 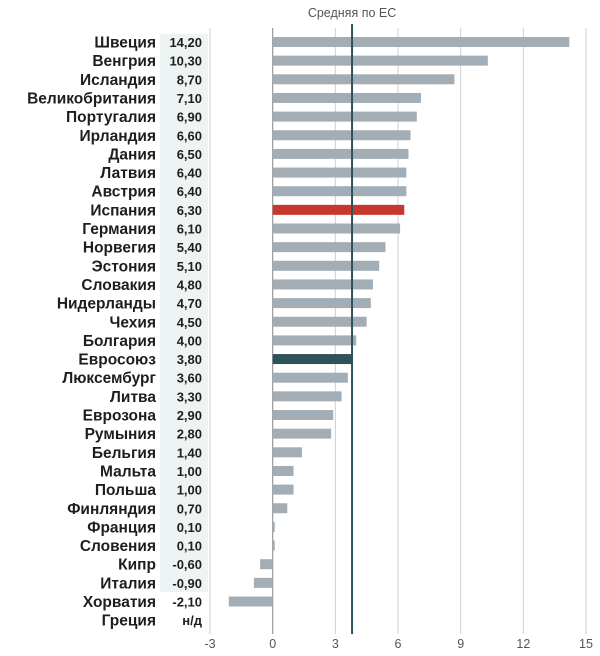 I want to click on value-label: 2,80, so click(x=189, y=434).